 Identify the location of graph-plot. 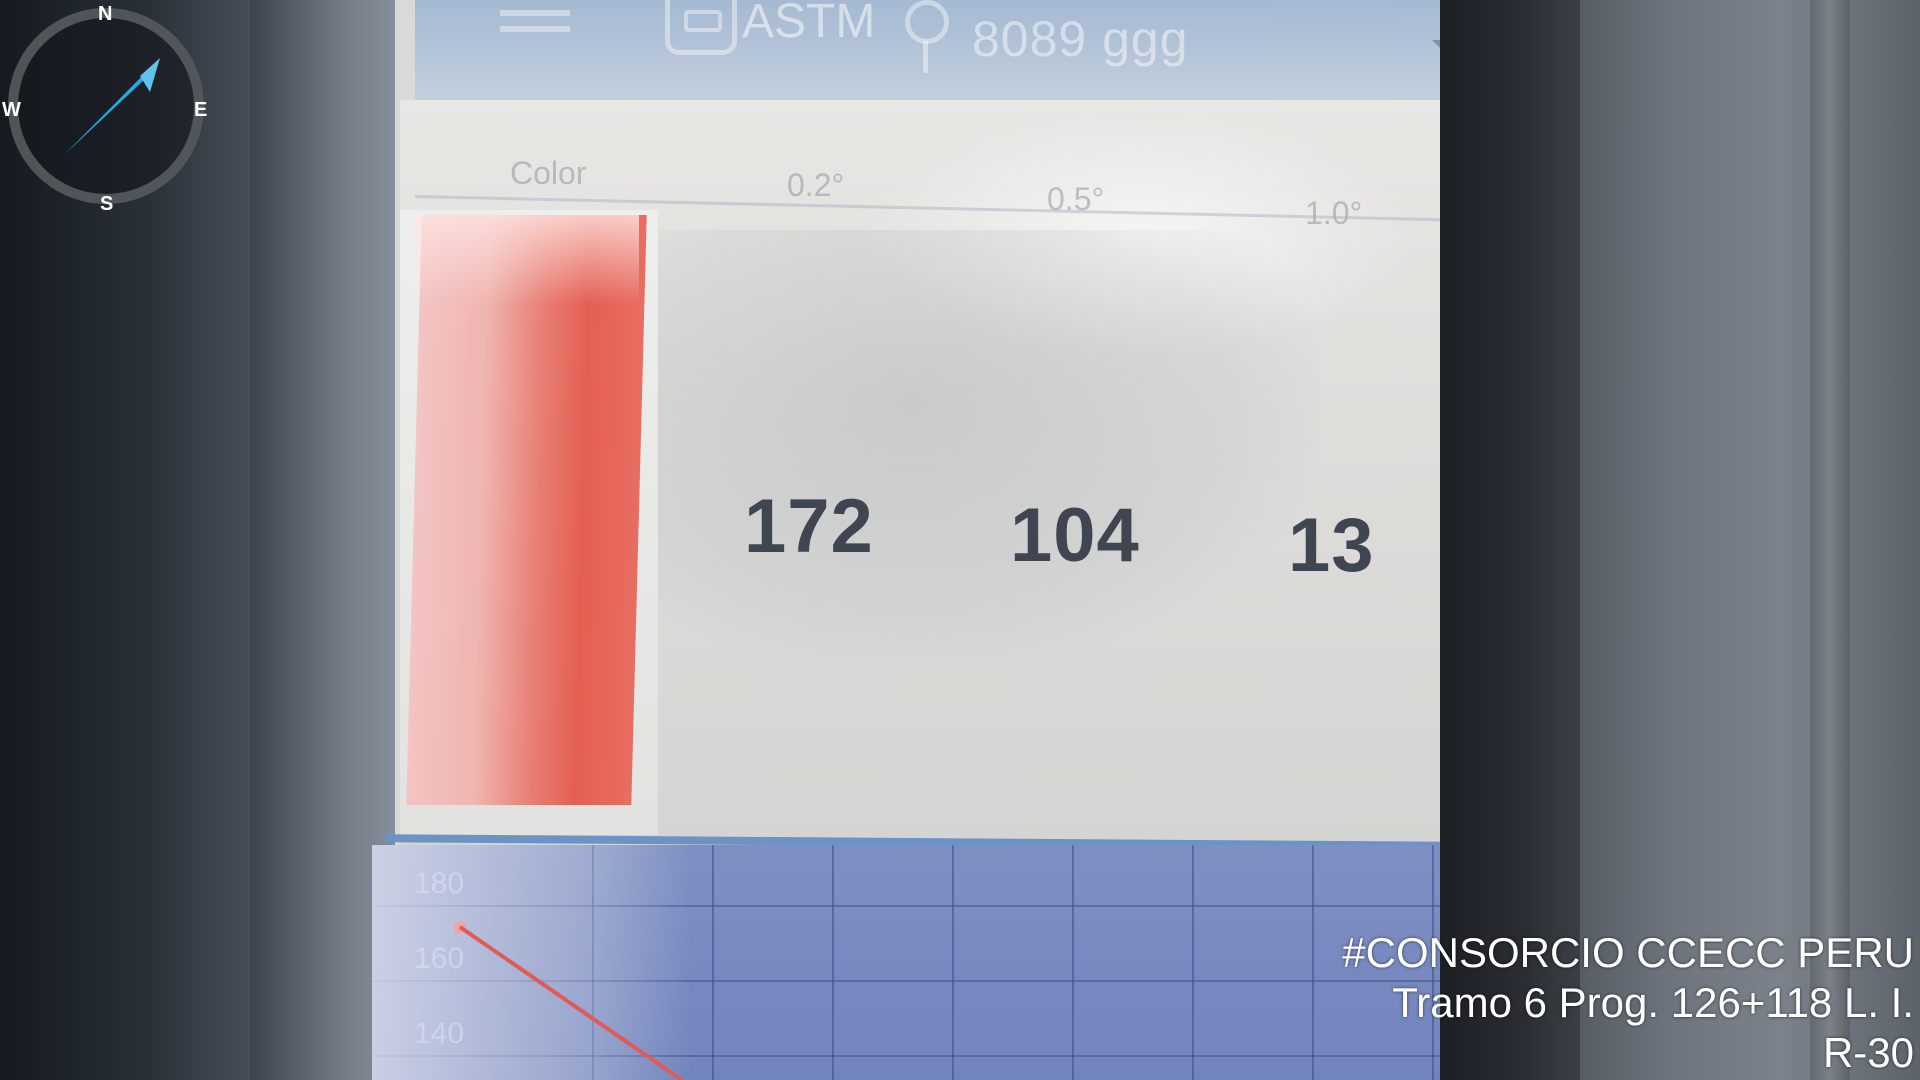
(569, 1000).